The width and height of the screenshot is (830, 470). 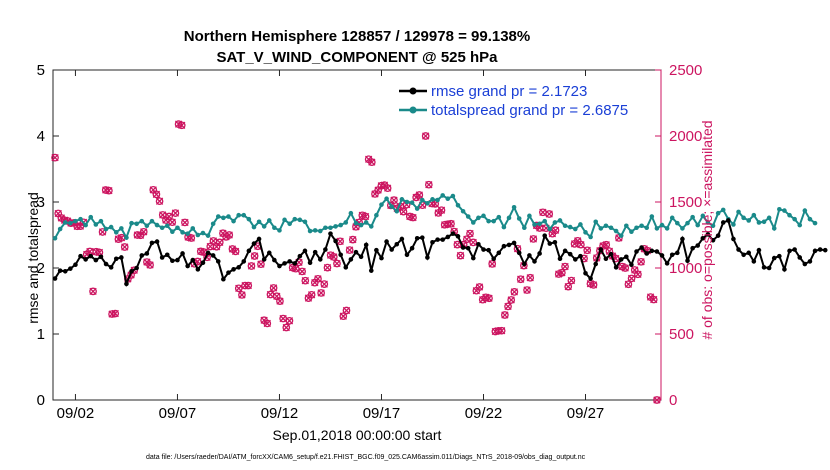 What do you see at coordinates (41, 136) in the screenshot?
I see `y-left-tick-label: 4` at bounding box center [41, 136].